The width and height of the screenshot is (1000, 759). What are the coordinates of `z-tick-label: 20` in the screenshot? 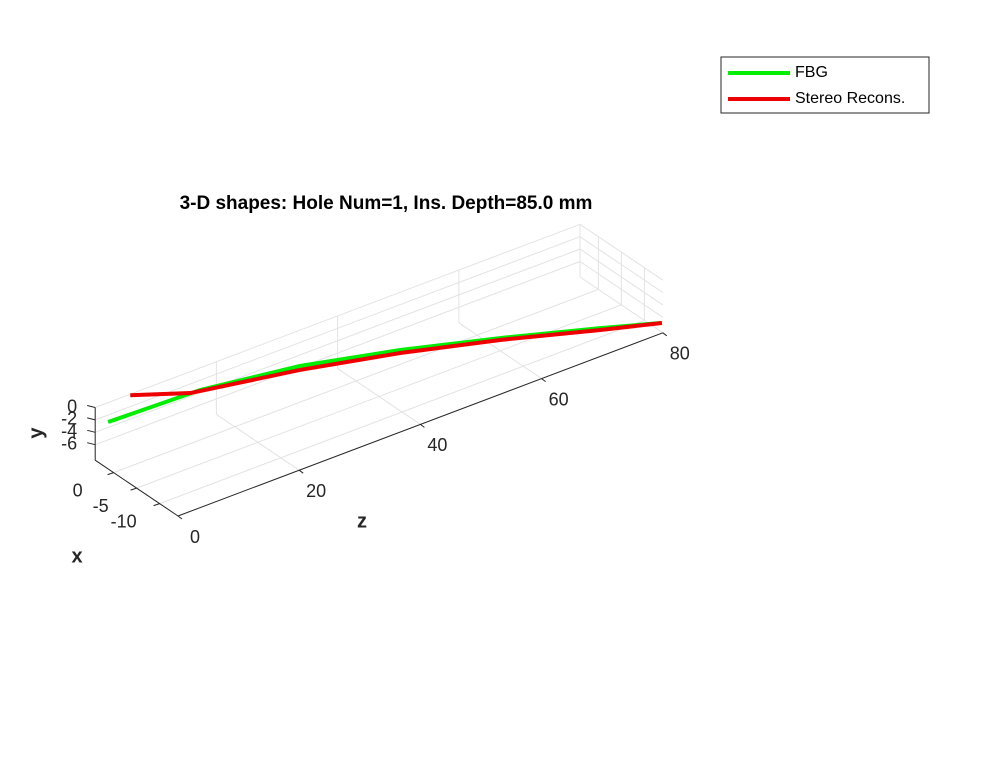 It's located at (316, 491).